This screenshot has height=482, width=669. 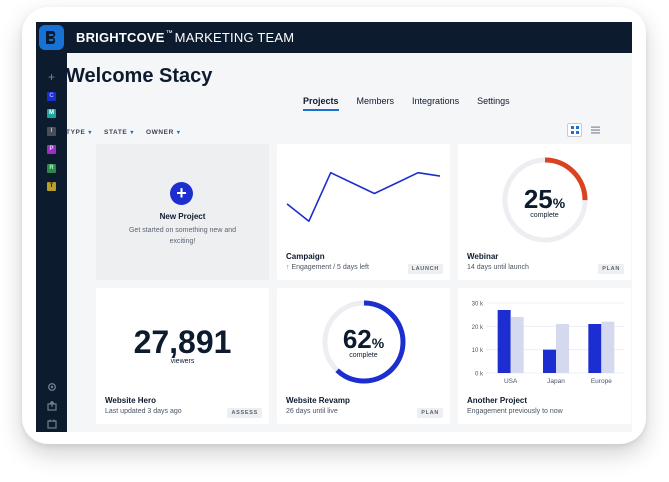 What do you see at coordinates (234, 37) in the screenshot?
I see `team-name: MARKETING TEAM` at bounding box center [234, 37].